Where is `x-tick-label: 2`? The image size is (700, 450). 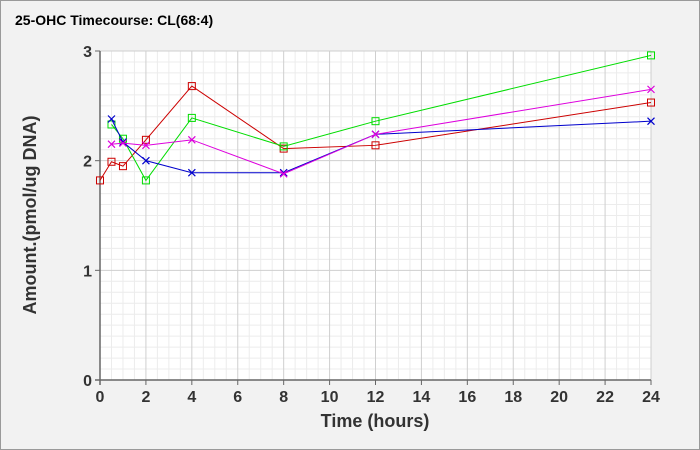 x-tick-label: 2 is located at coordinates (145, 397).